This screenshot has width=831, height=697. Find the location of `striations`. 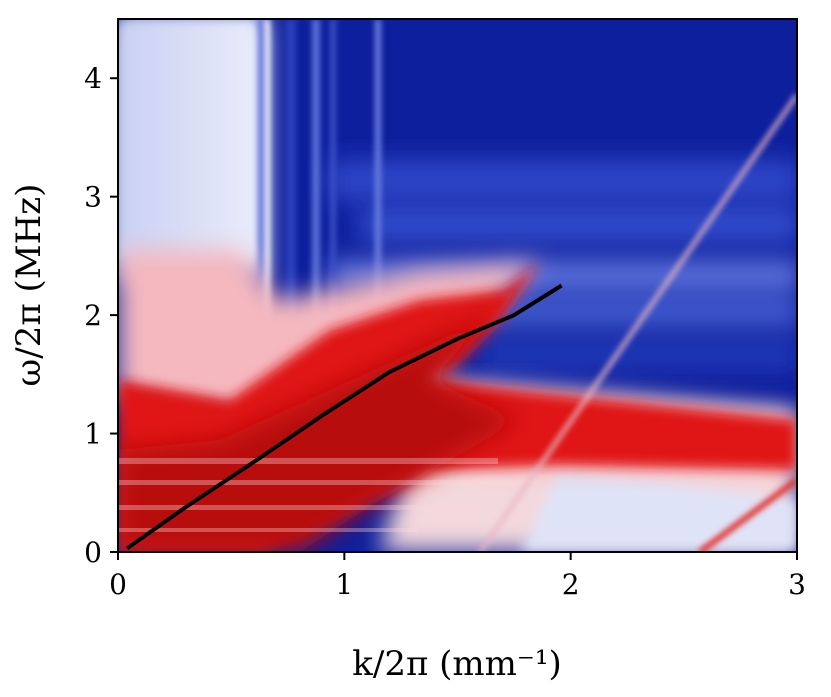

striations is located at coordinates (328, 495).